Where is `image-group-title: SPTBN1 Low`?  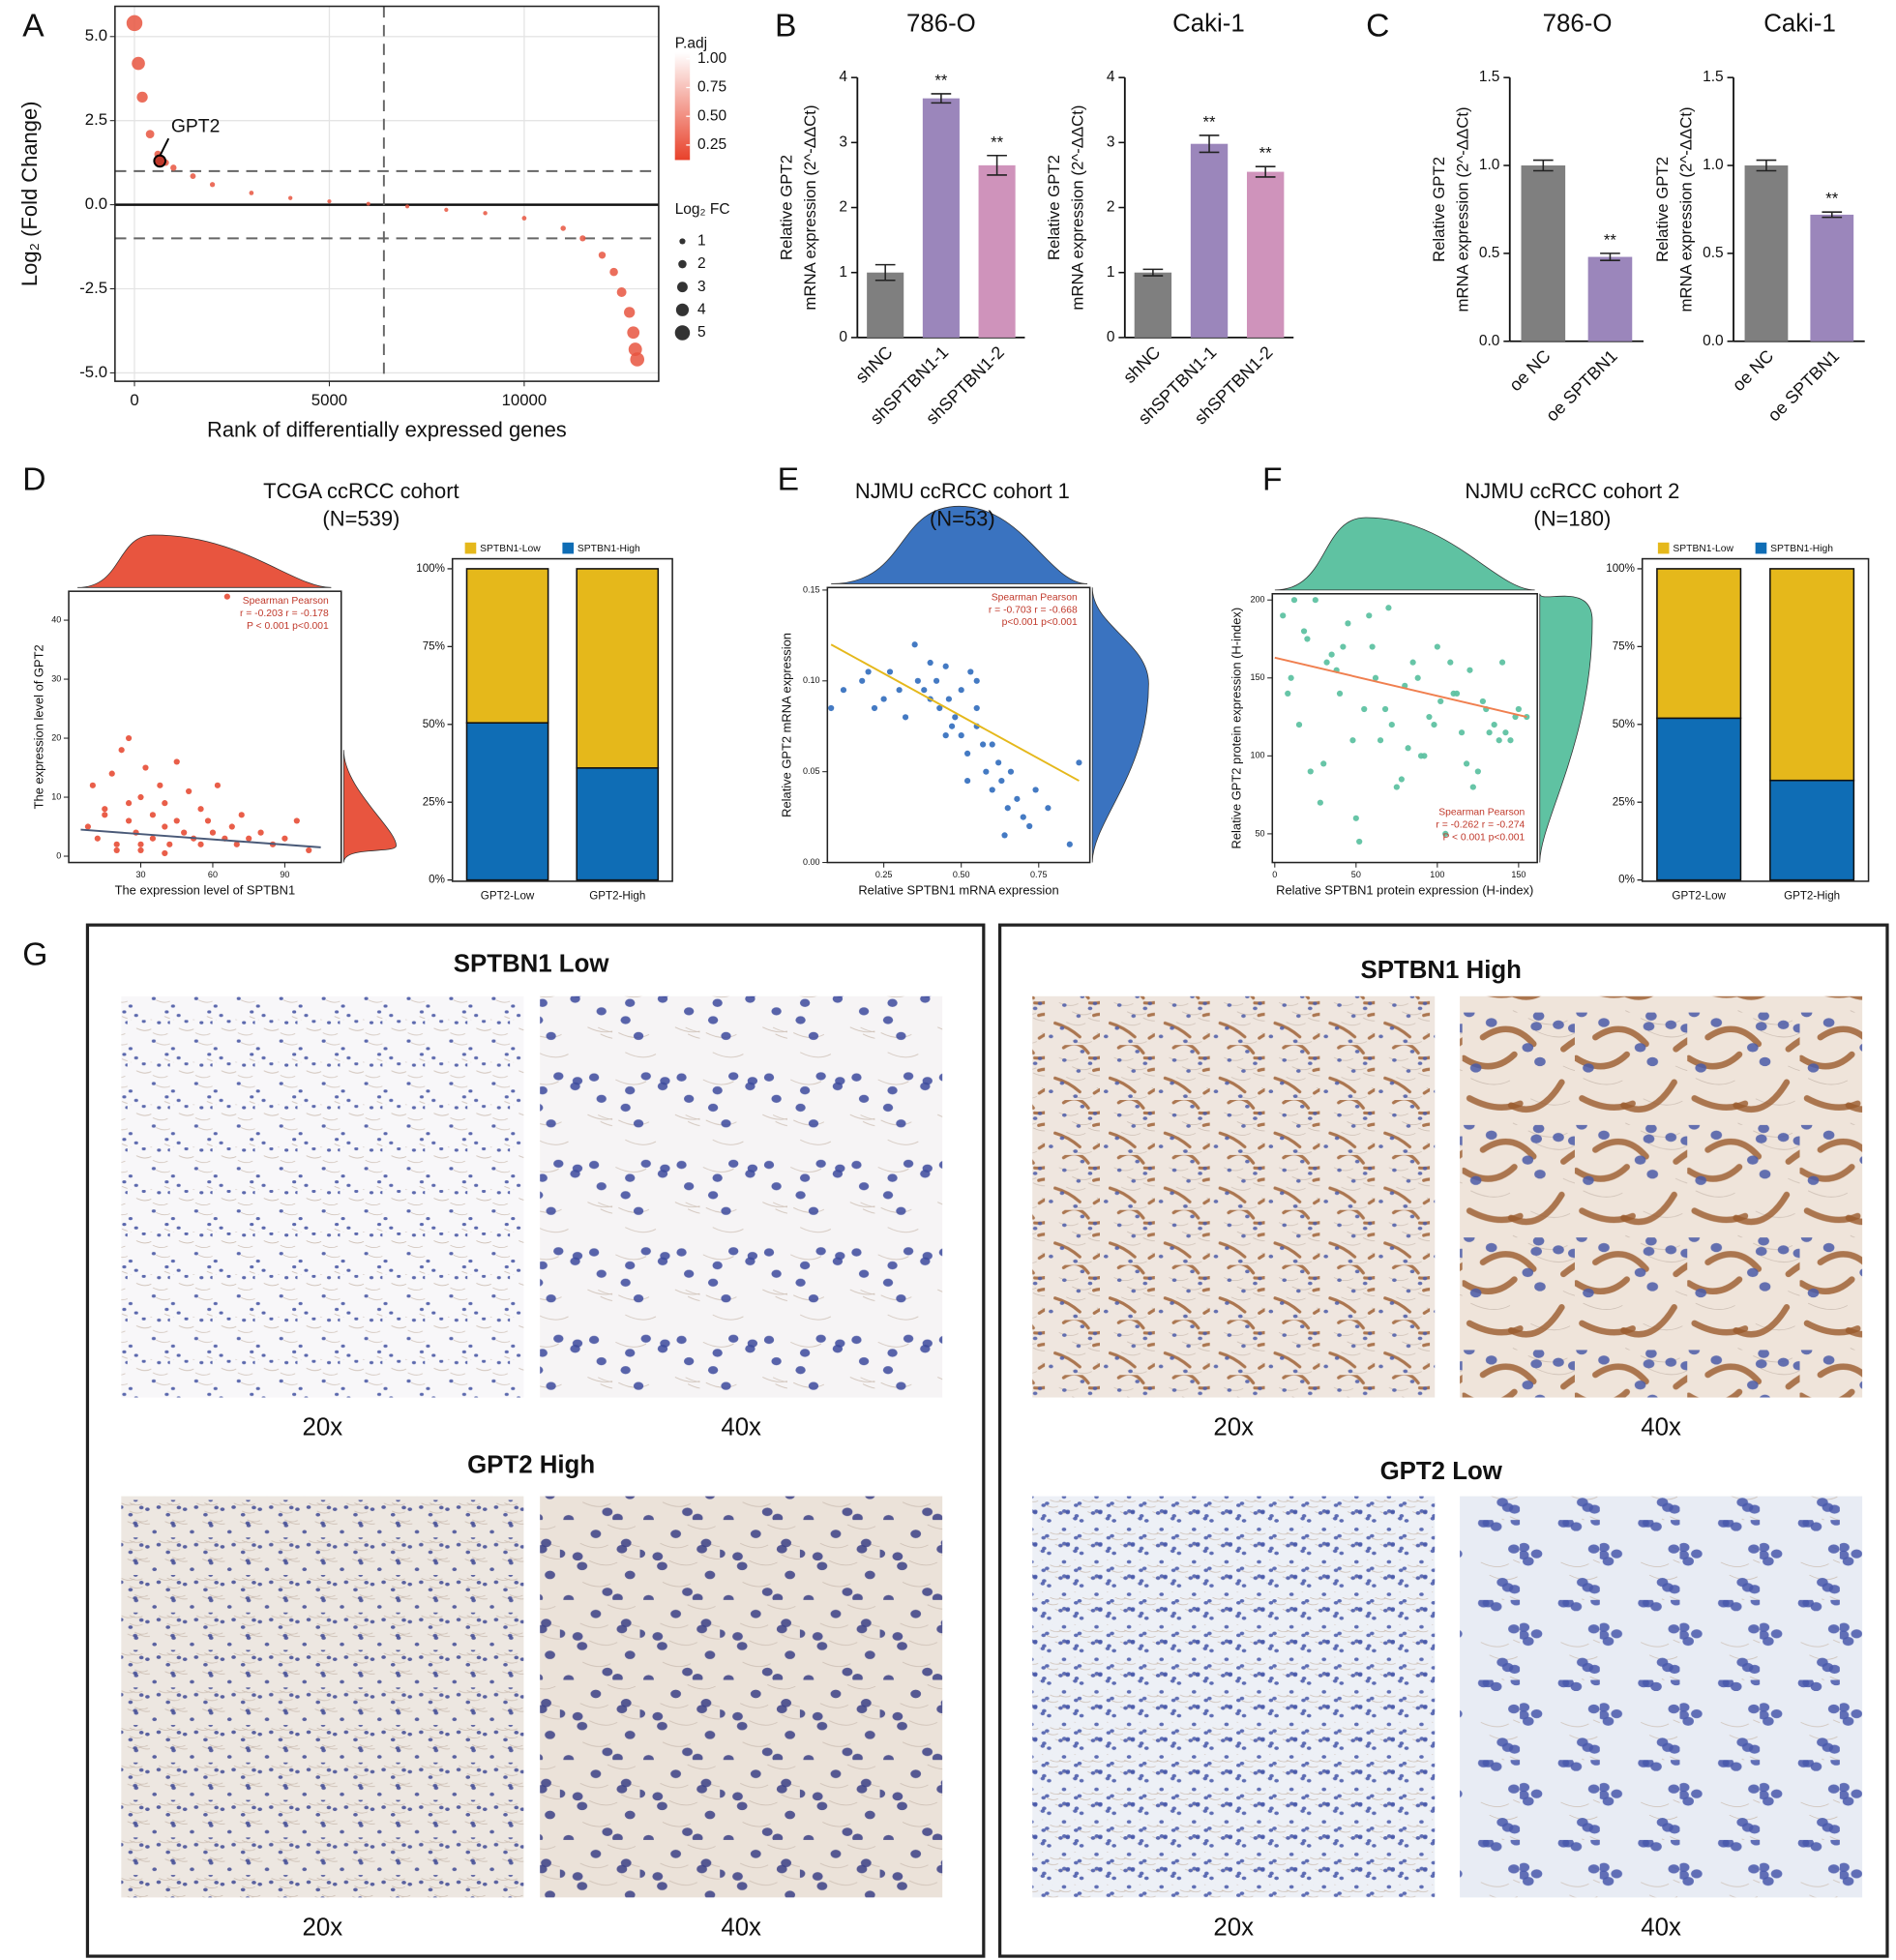 image-group-title: SPTBN1 Low is located at coordinates (532, 963).